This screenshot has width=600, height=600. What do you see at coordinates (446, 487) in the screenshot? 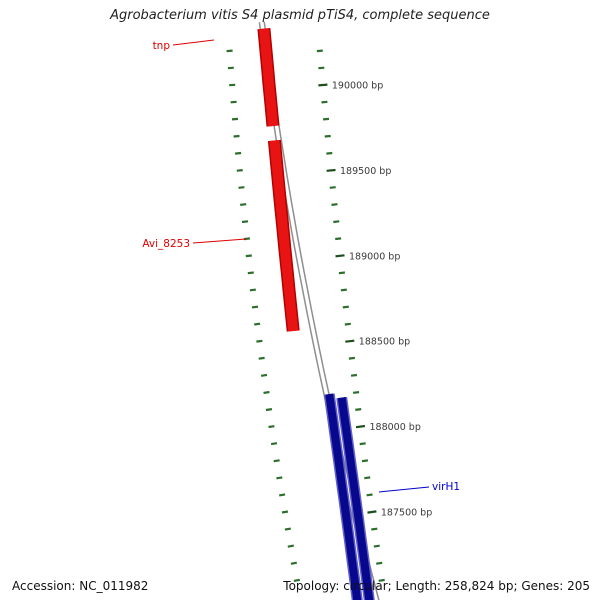
I see `feature-label-virh1: virH1` at bounding box center [446, 487].